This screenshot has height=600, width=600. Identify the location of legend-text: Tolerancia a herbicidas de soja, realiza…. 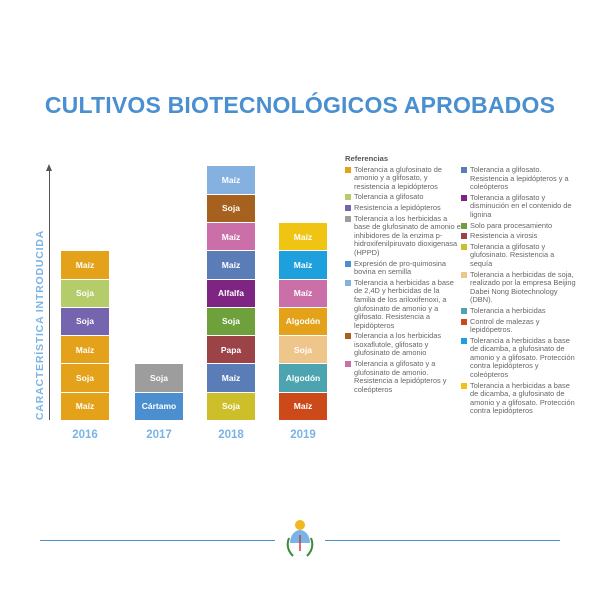
(523, 287).